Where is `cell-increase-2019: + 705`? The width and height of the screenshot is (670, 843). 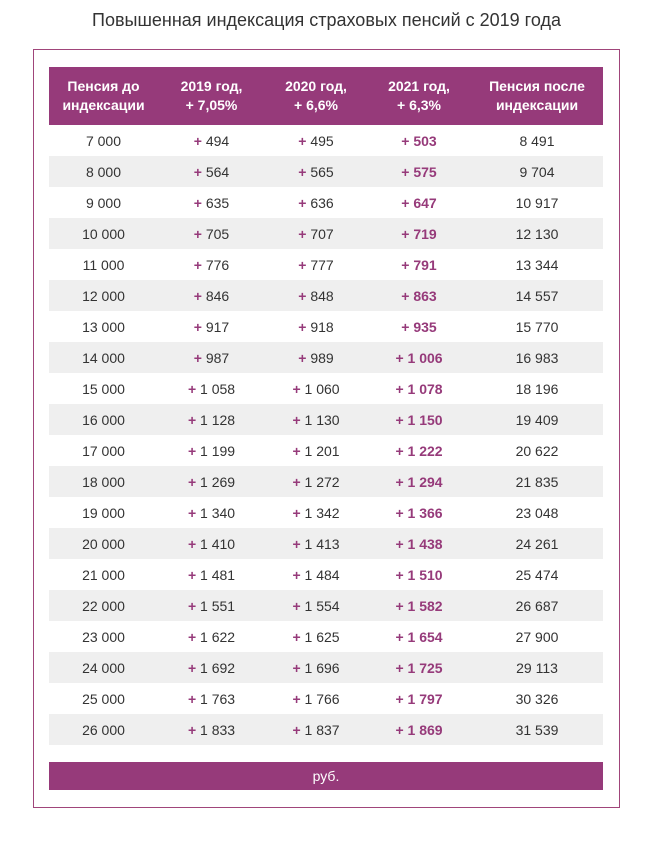
cell-increase-2019: + 705 is located at coordinates (211, 234).